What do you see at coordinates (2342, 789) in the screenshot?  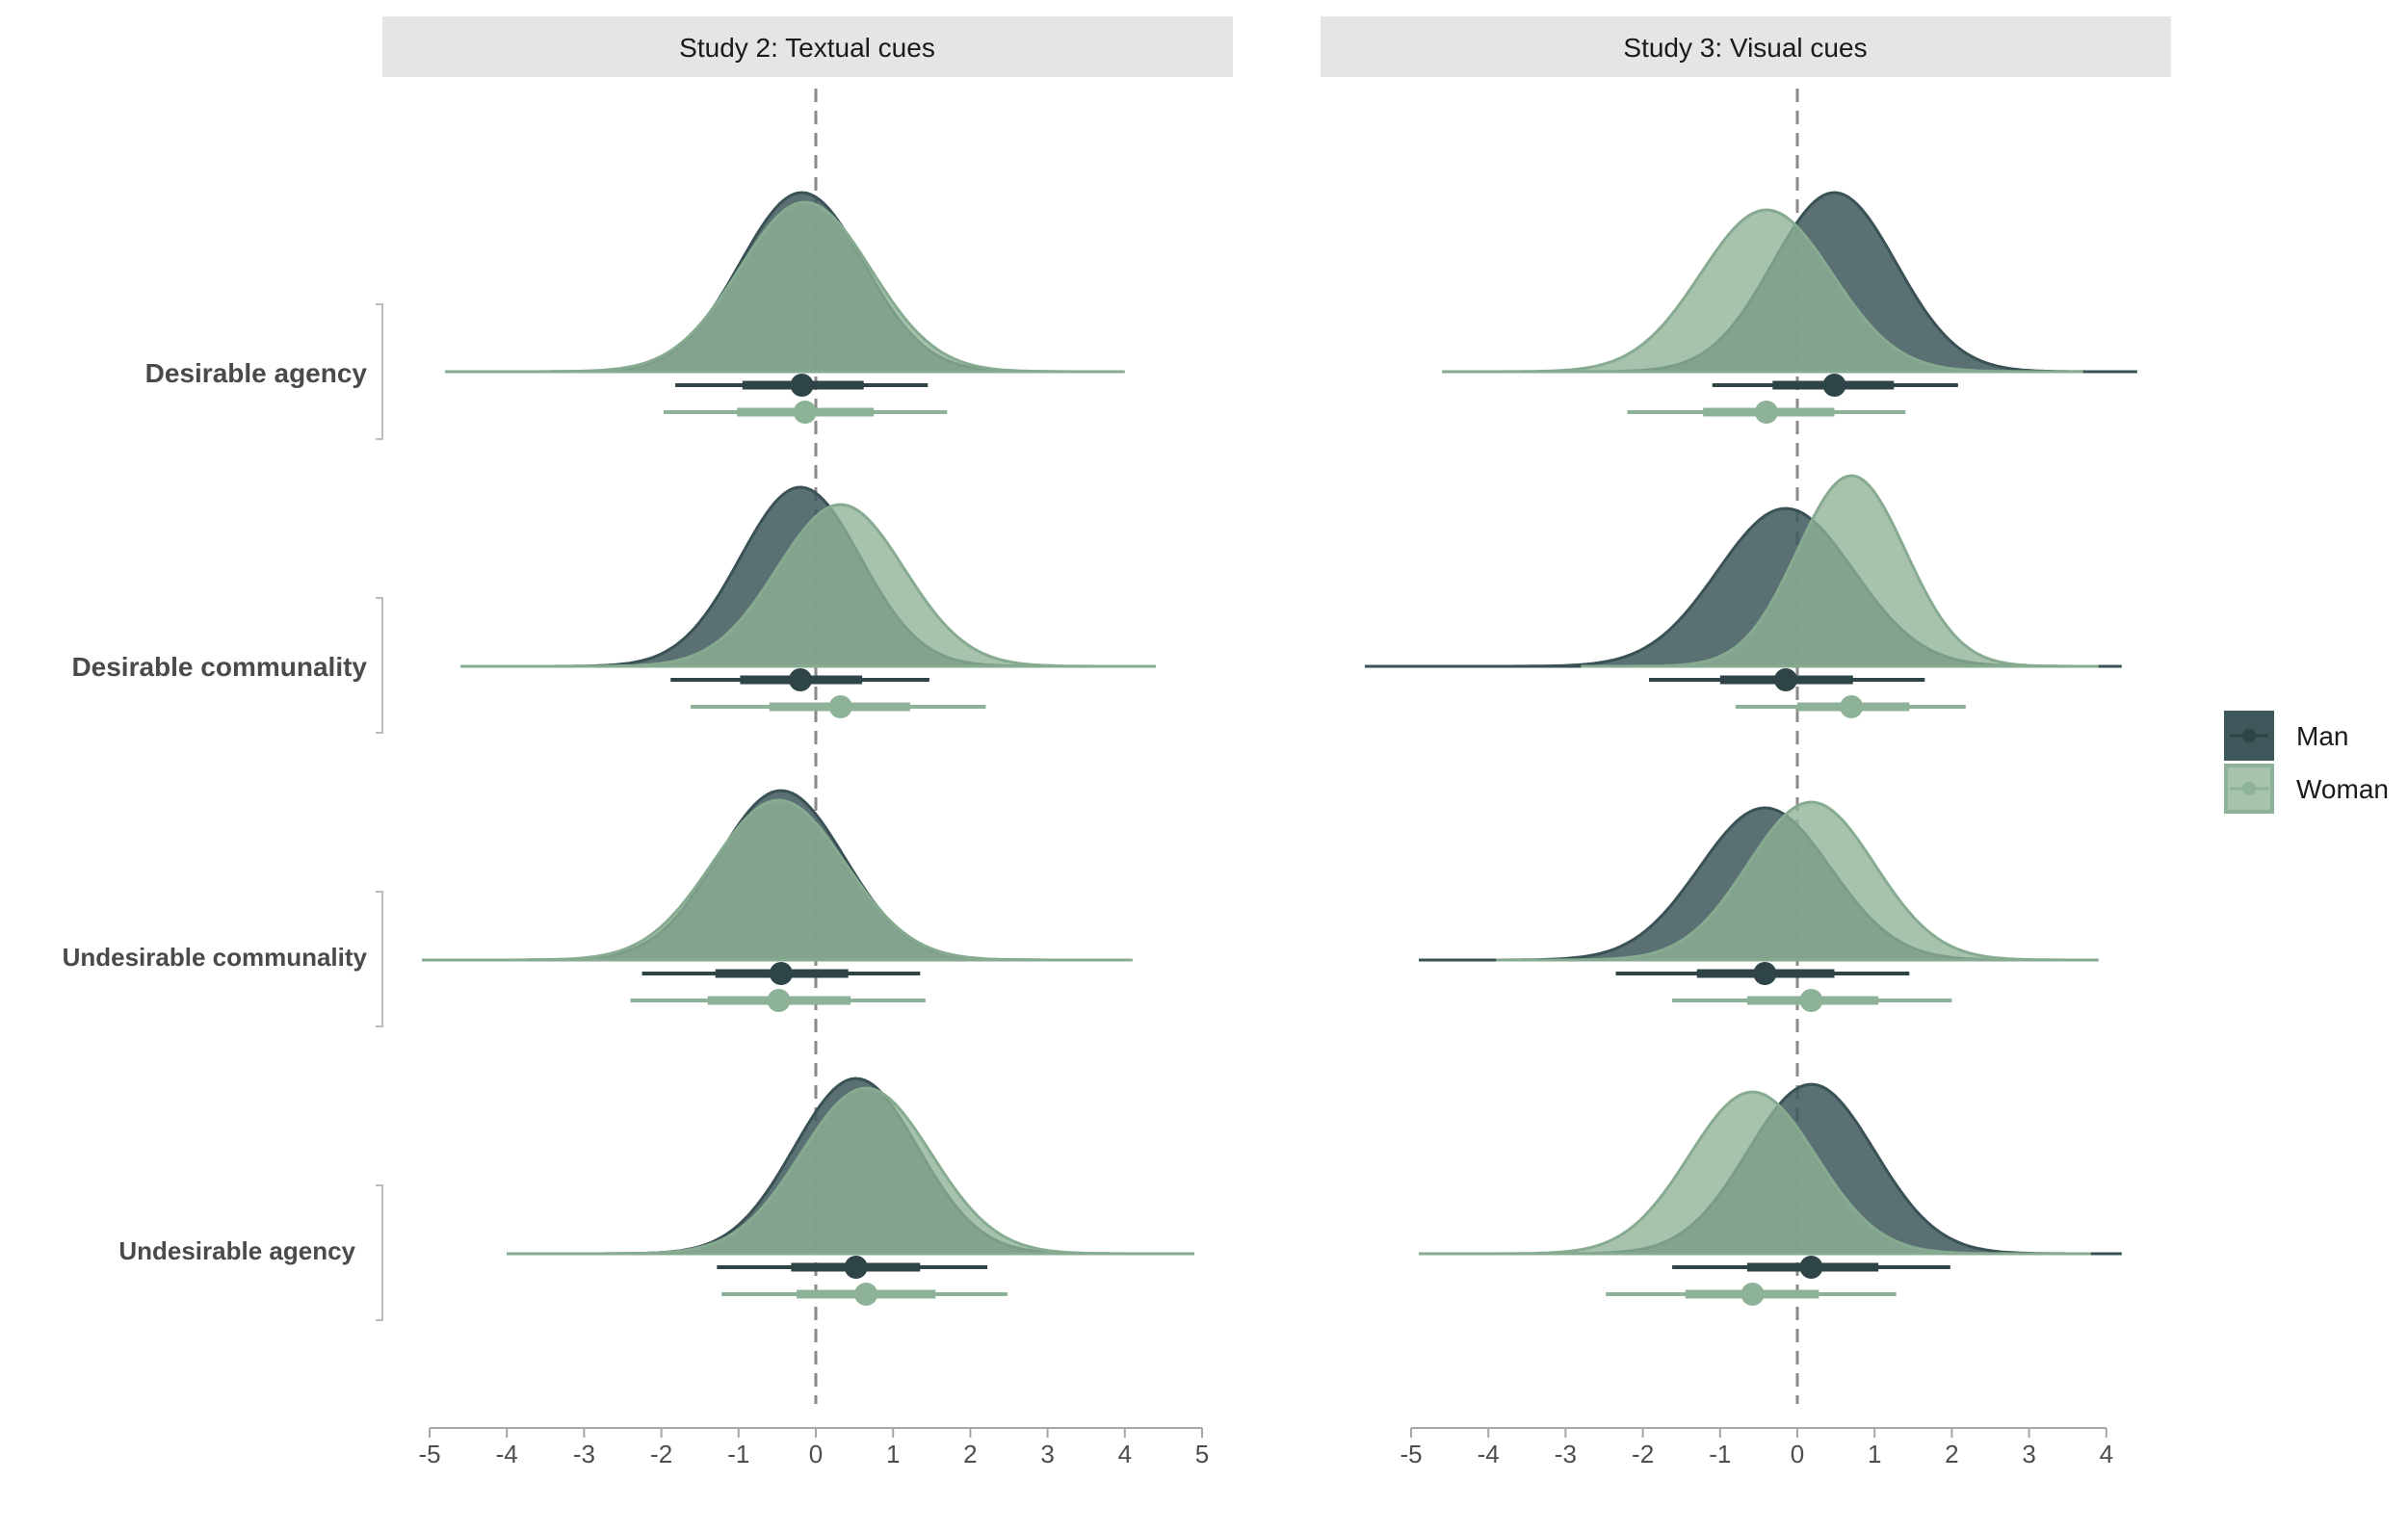 I see `legend-label-woman: Woman` at bounding box center [2342, 789].